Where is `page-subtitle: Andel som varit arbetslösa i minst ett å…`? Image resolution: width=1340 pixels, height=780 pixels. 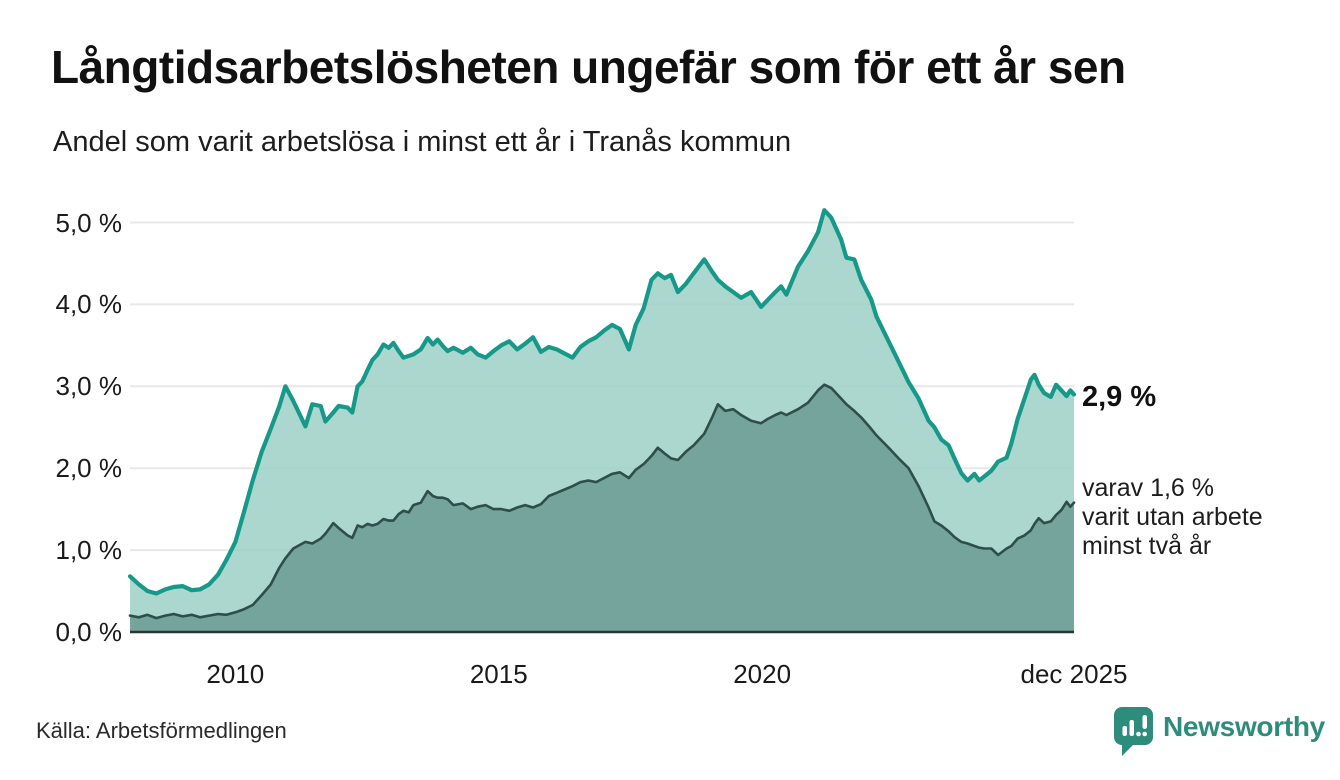
page-subtitle: Andel som varit arbetslösa i minst ett å… is located at coordinates (422, 142).